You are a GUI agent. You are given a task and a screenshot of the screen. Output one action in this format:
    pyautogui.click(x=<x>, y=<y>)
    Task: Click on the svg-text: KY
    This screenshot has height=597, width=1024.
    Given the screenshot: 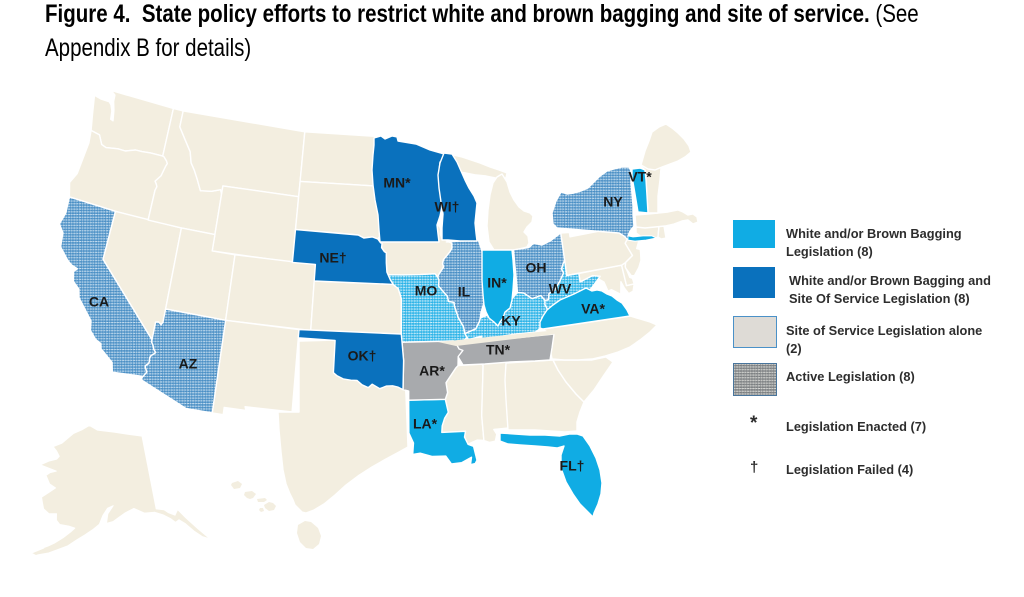 What is the action you would take?
    pyautogui.click(x=511, y=321)
    